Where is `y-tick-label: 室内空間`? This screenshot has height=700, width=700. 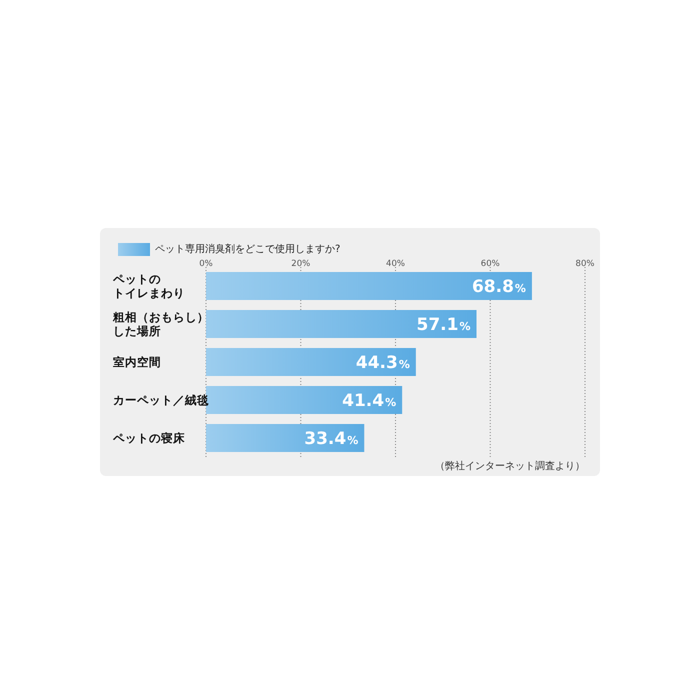
y-tick-label: 室内空間 is located at coordinates (137, 362).